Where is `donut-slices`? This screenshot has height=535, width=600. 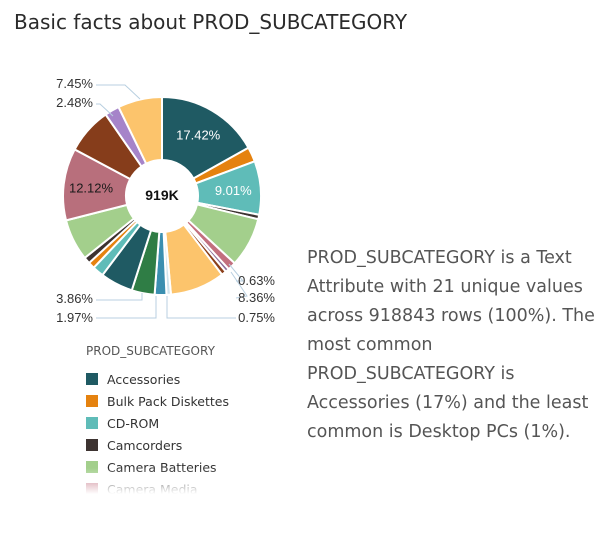 donut-slices is located at coordinates (162, 195).